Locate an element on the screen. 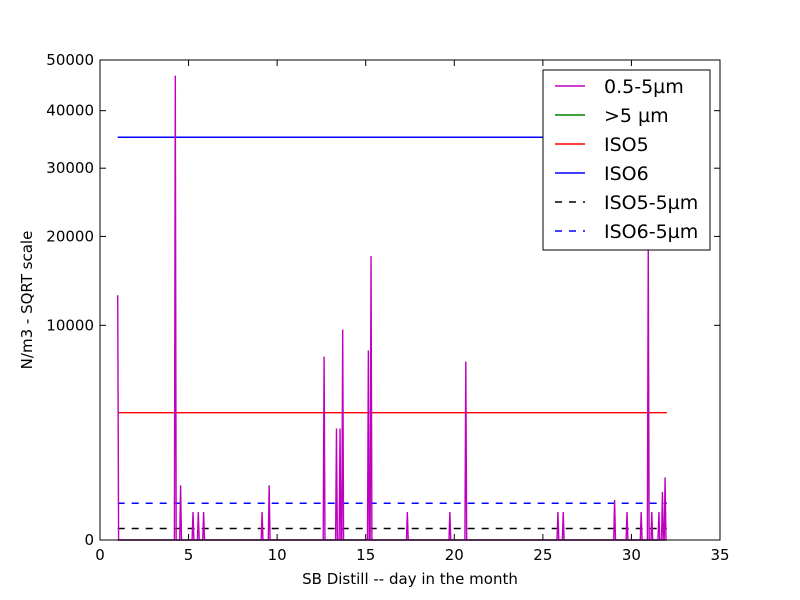 This screenshot has height=600, width=800. y-tick-label-1: 10000 is located at coordinates (70, 325).